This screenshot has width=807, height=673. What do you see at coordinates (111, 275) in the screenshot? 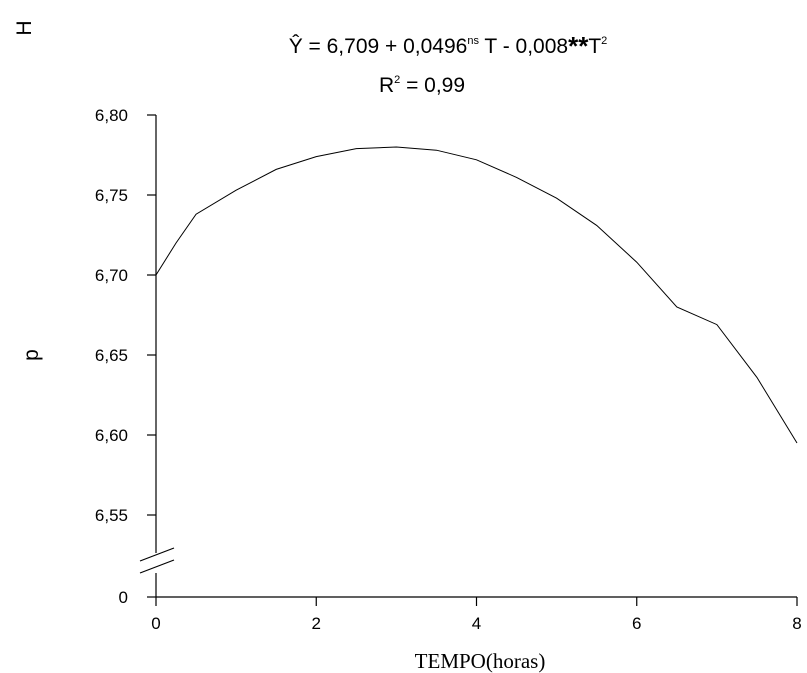
I see `y-tick-label: 6,70` at bounding box center [111, 275].